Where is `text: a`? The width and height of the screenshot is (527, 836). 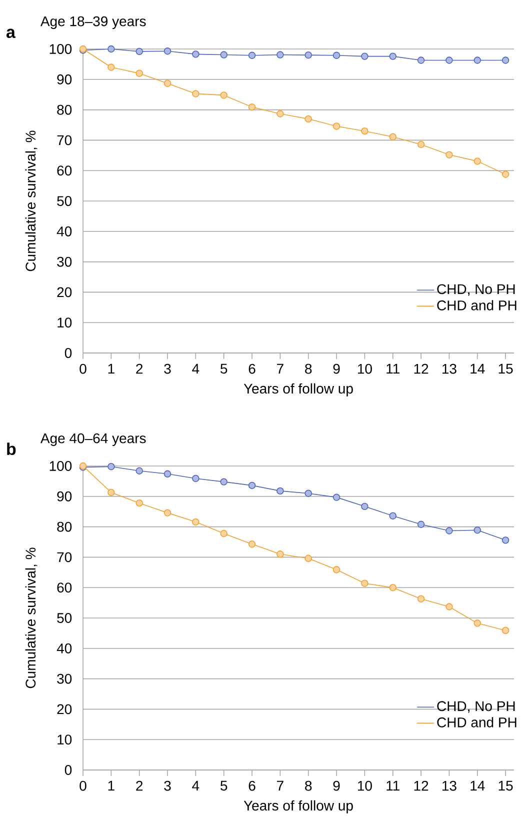
text: a is located at coordinates (11, 33).